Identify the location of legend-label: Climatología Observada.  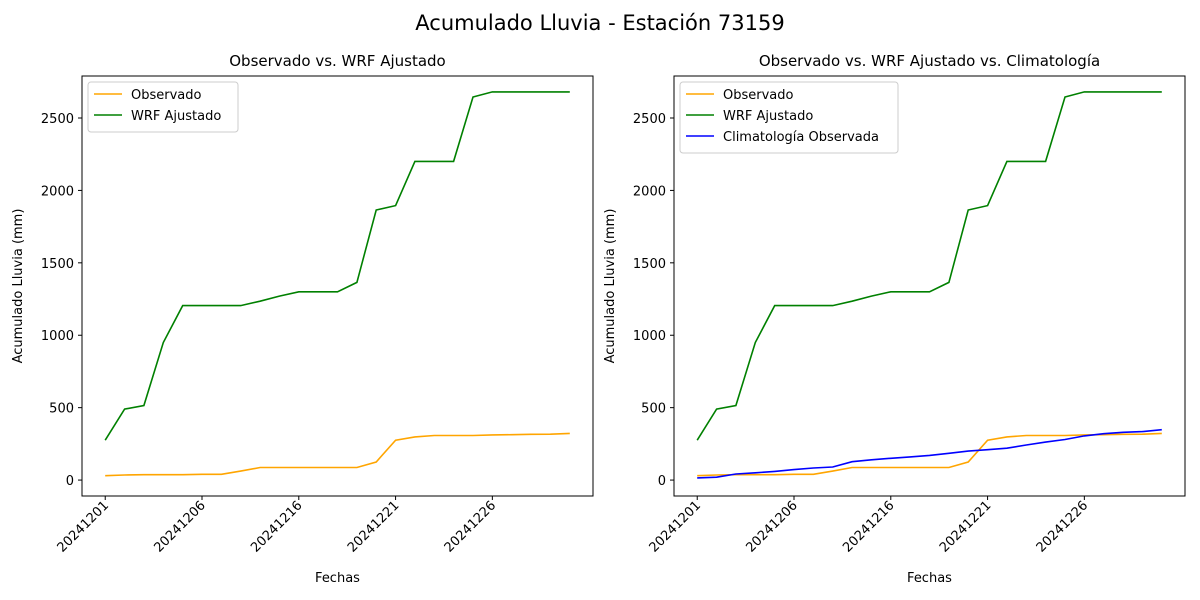
(801, 137).